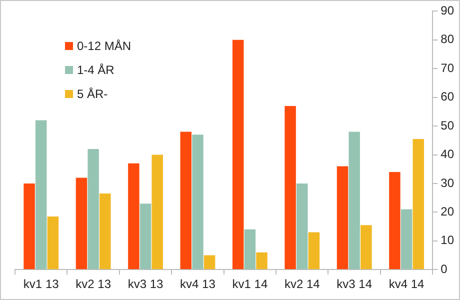  Describe the element at coordinates (146, 284) in the screenshot. I see `x-tick-label: kv3 13` at that location.